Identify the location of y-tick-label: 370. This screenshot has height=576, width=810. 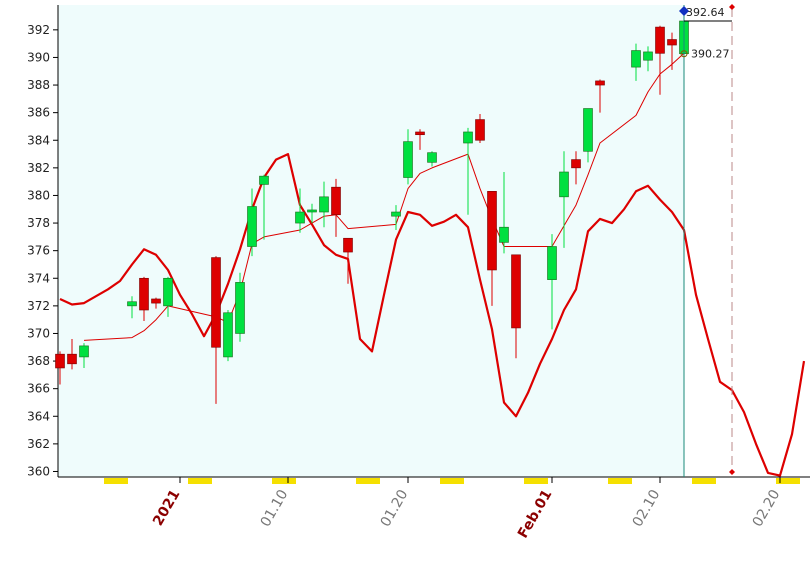
(38, 333).